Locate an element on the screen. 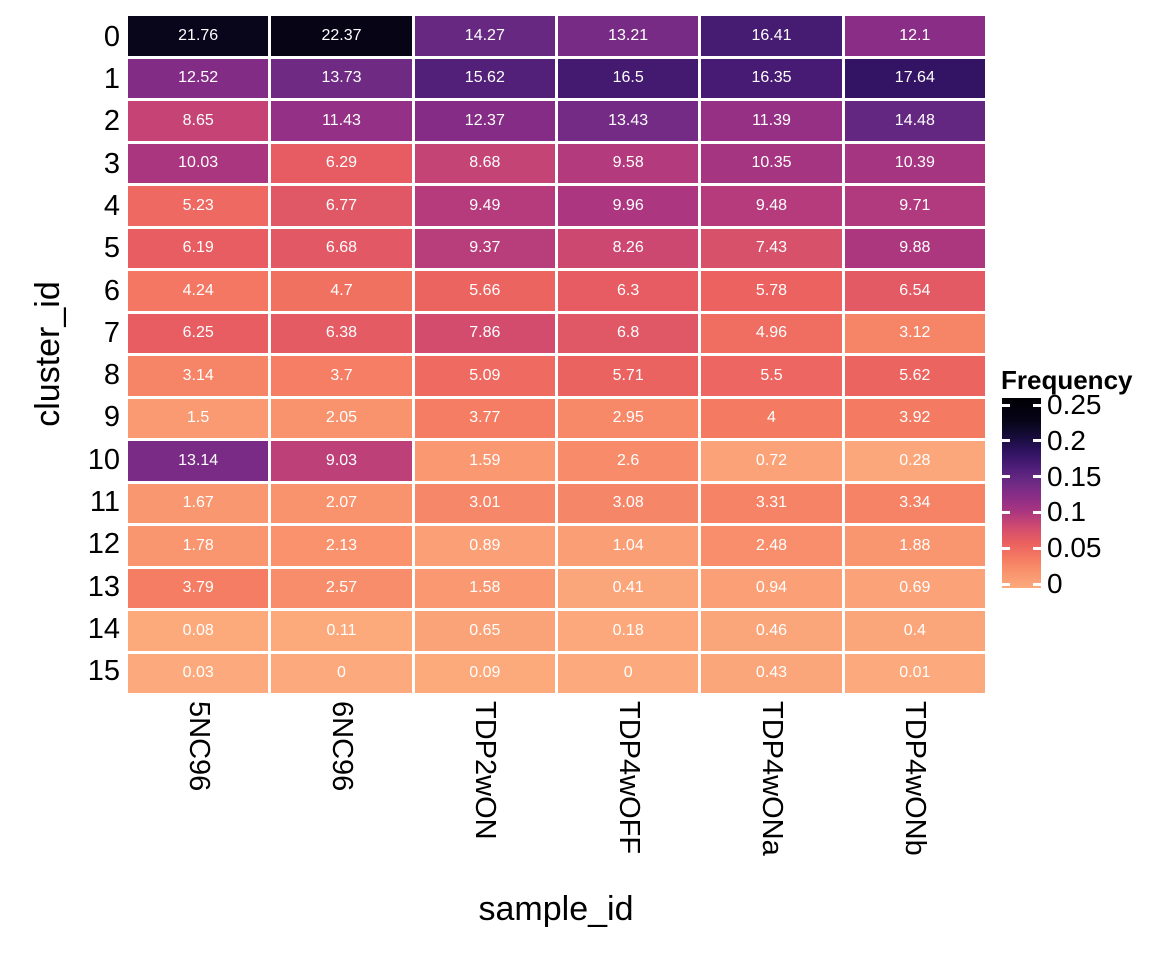  heatmap-cell: 6.3 is located at coordinates (628, 291).